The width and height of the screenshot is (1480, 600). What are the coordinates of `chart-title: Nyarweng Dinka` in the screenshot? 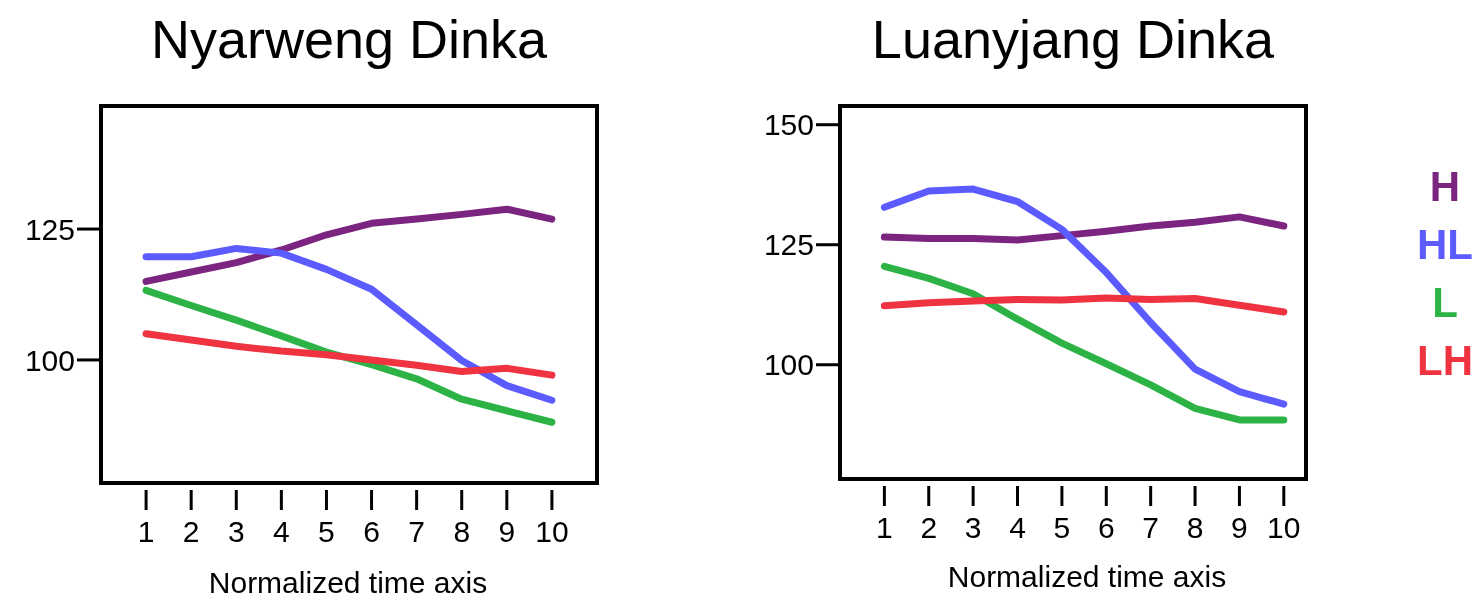 It's located at (349, 39).